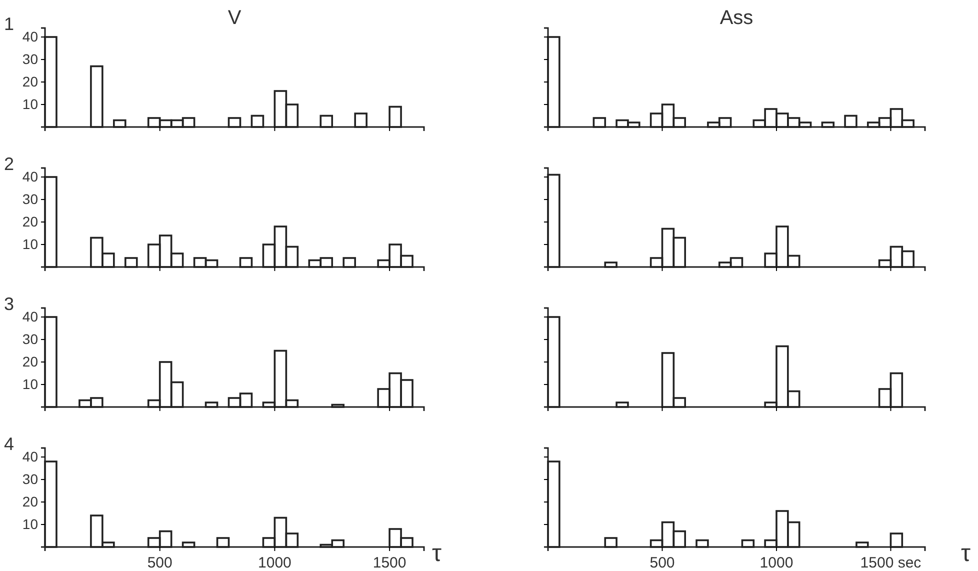  What do you see at coordinates (389, 562) in the screenshot?
I see `x-tick-label: 1500` at bounding box center [389, 562].